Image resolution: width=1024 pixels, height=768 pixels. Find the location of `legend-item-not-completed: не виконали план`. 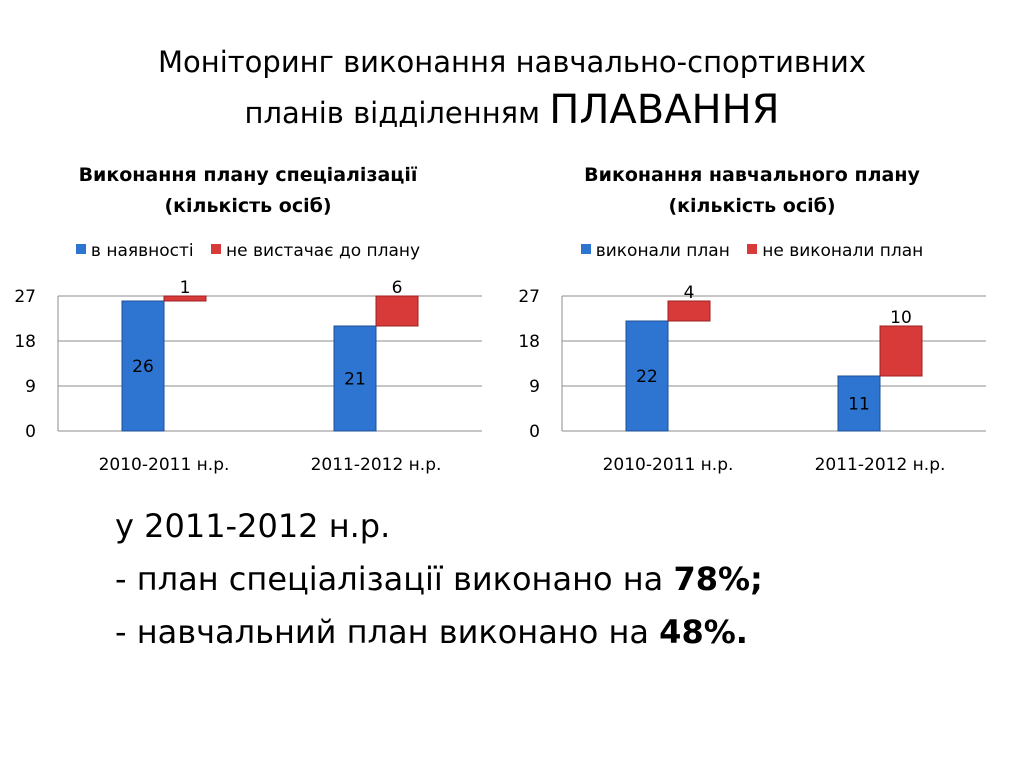

legend-item-not-completed: не виконали план is located at coordinates (835, 251).